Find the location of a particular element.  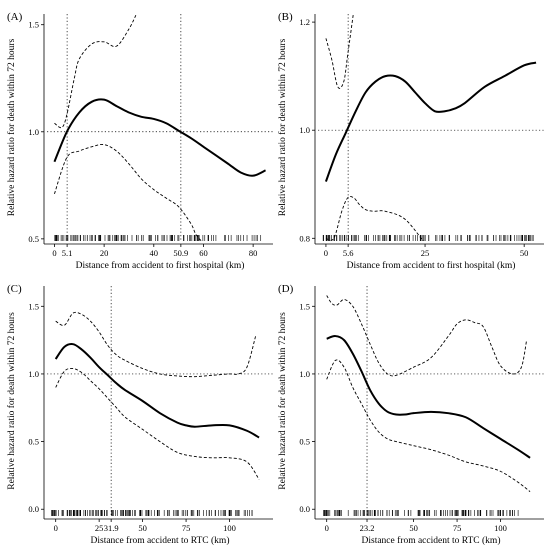

x-tick-label: 50.9 is located at coordinates (180, 253).